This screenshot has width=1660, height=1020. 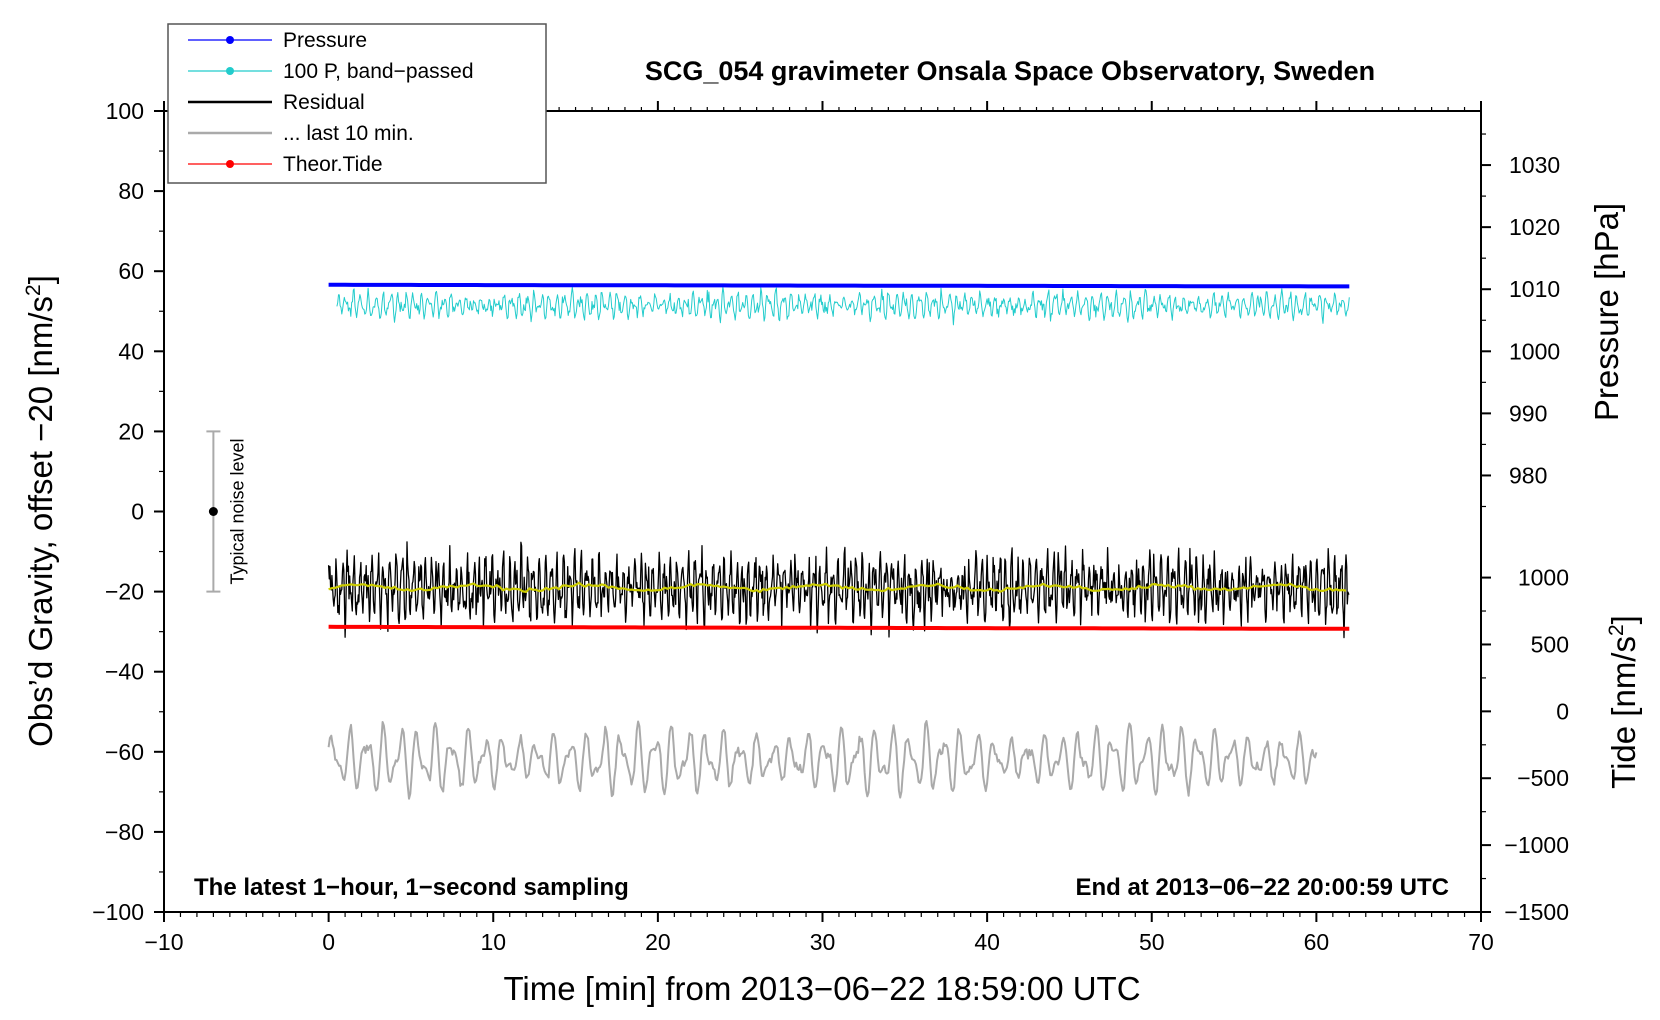 I want to click on noise-level-dot, so click(x=213, y=511).